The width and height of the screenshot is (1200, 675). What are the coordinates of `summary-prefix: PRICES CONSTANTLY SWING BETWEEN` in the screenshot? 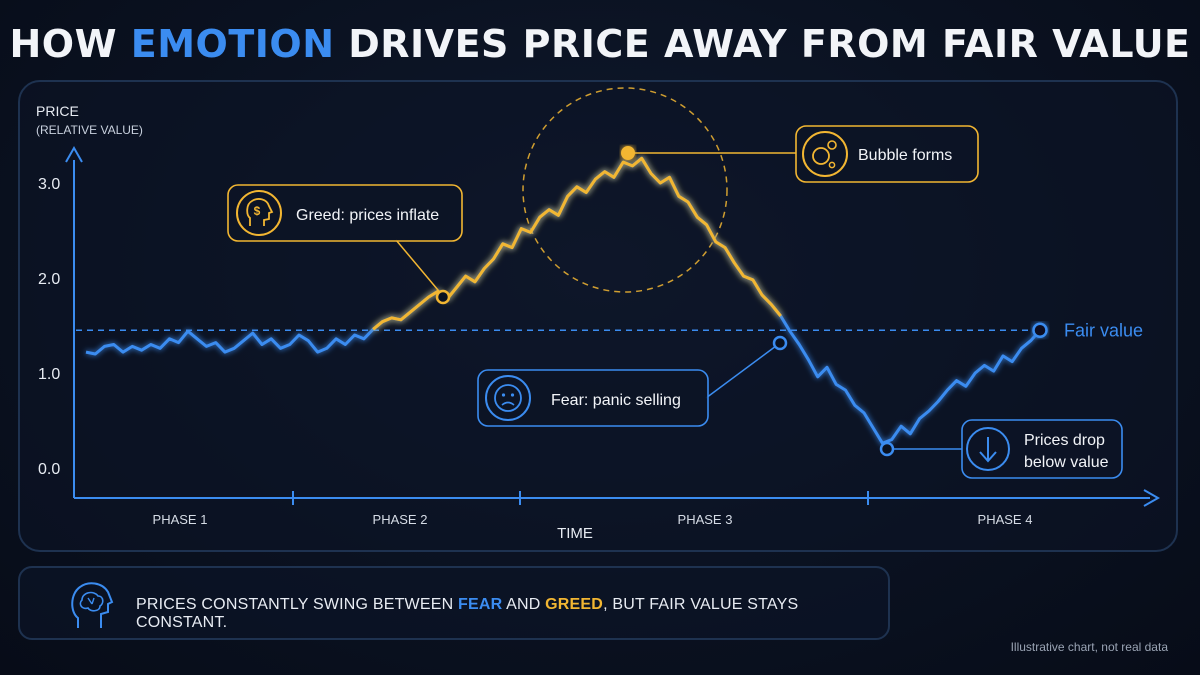 It's located at (297, 604).